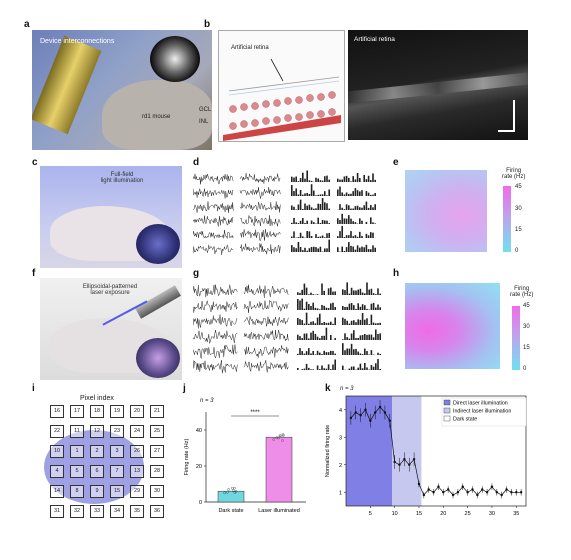 This screenshot has height=560, width=571. I want to click on pixel-cell: 36, so click(157, 511).